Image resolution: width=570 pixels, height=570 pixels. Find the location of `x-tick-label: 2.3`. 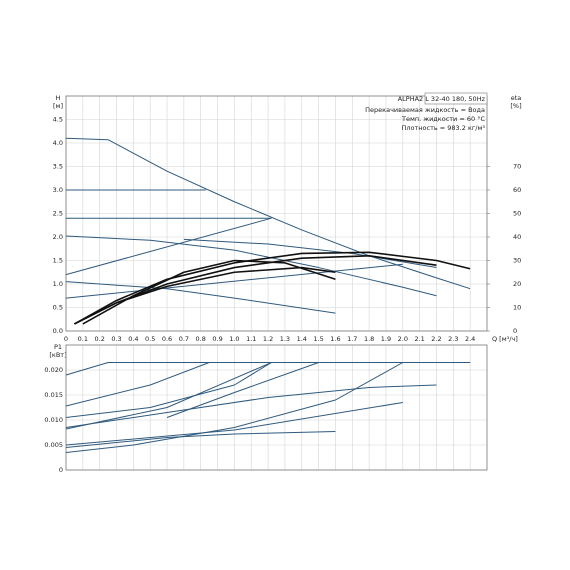

x-tick-label: 2.3 is located at coordinates (453, 339).